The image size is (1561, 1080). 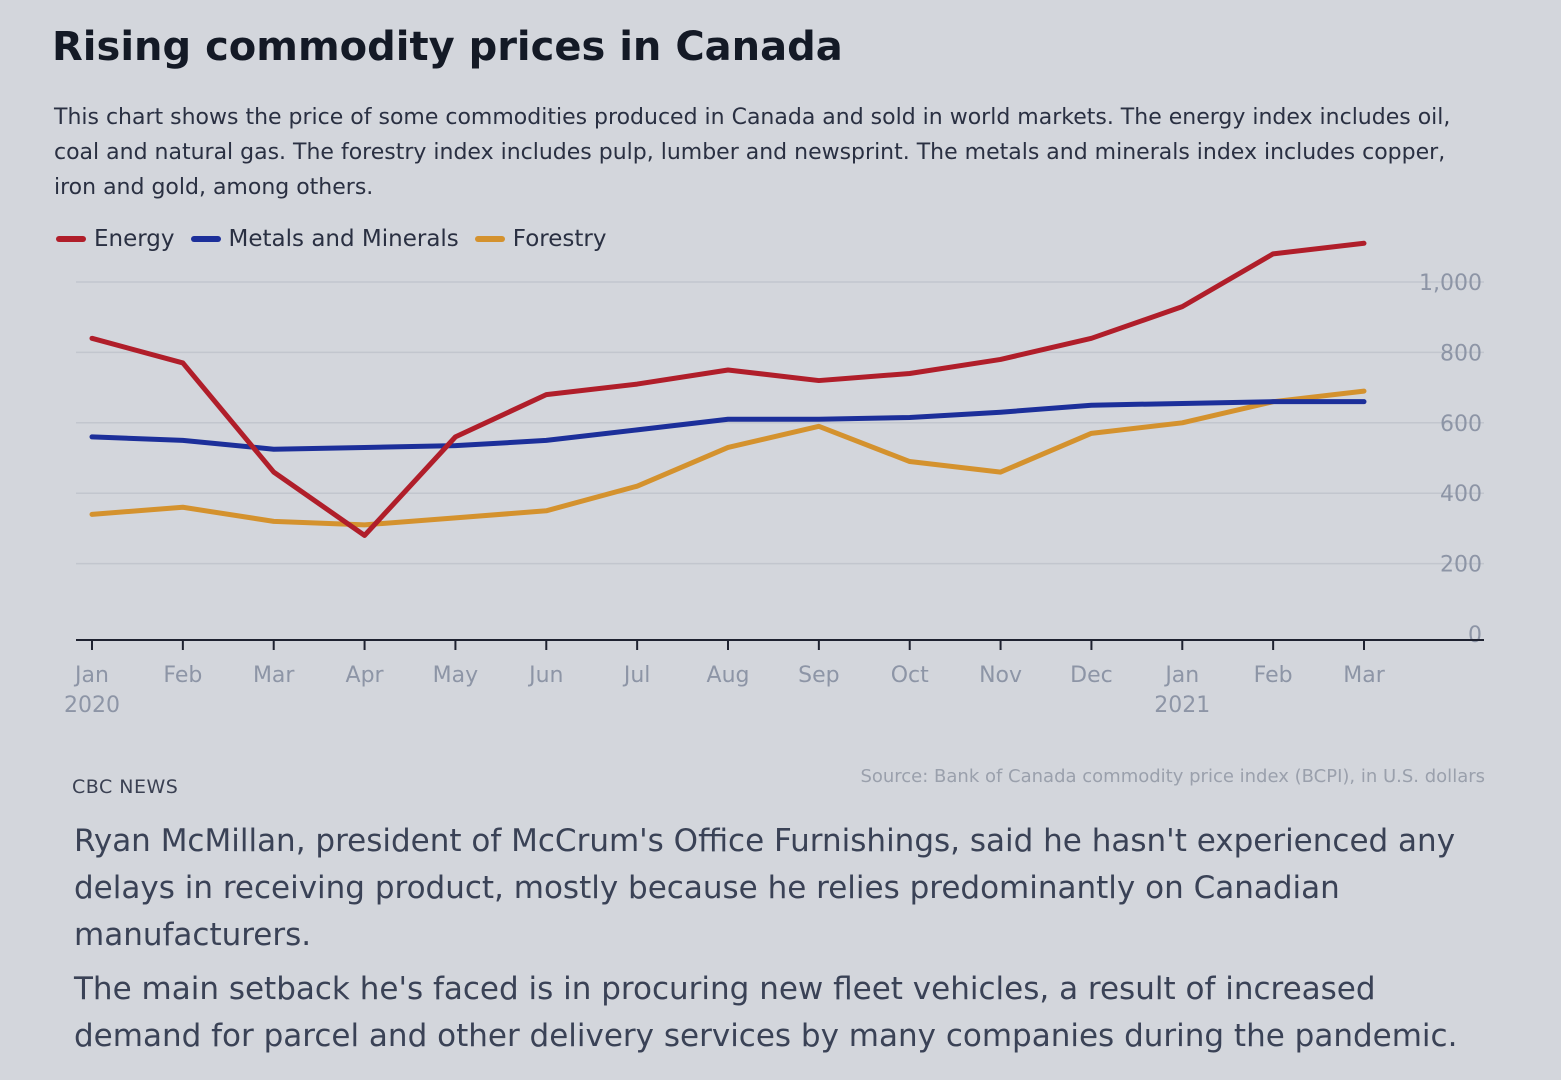 I want to click on news-credit: CBC NEWS, so click(x=125, y=787).